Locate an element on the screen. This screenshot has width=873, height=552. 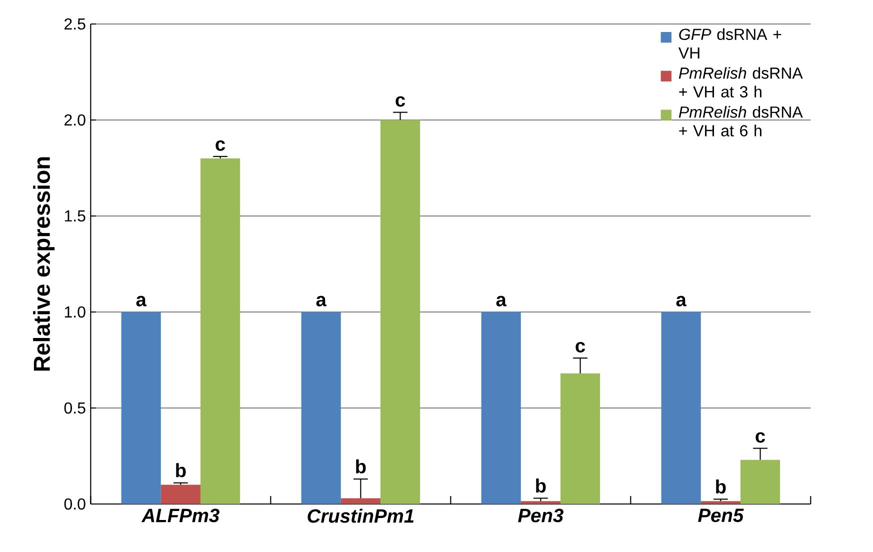
y-tick-label: 0.5 is located at coordinates (75, 408).